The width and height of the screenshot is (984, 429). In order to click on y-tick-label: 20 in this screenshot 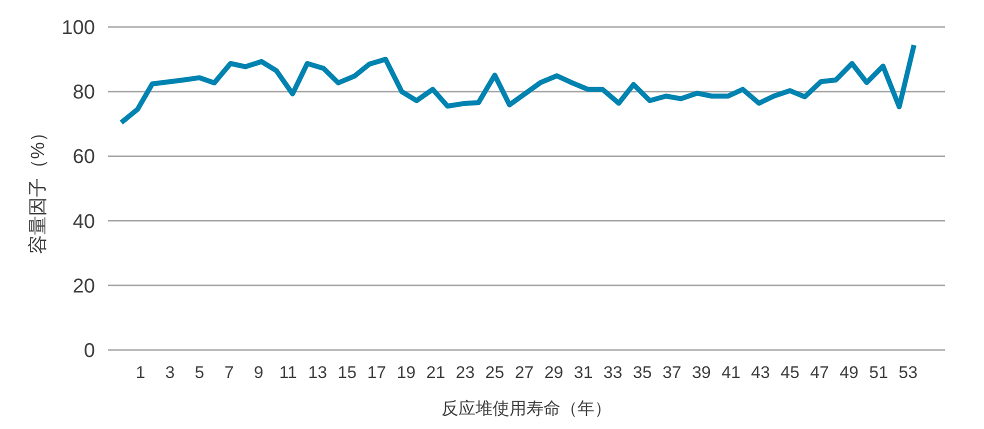, I will do `click(83, 286)`.